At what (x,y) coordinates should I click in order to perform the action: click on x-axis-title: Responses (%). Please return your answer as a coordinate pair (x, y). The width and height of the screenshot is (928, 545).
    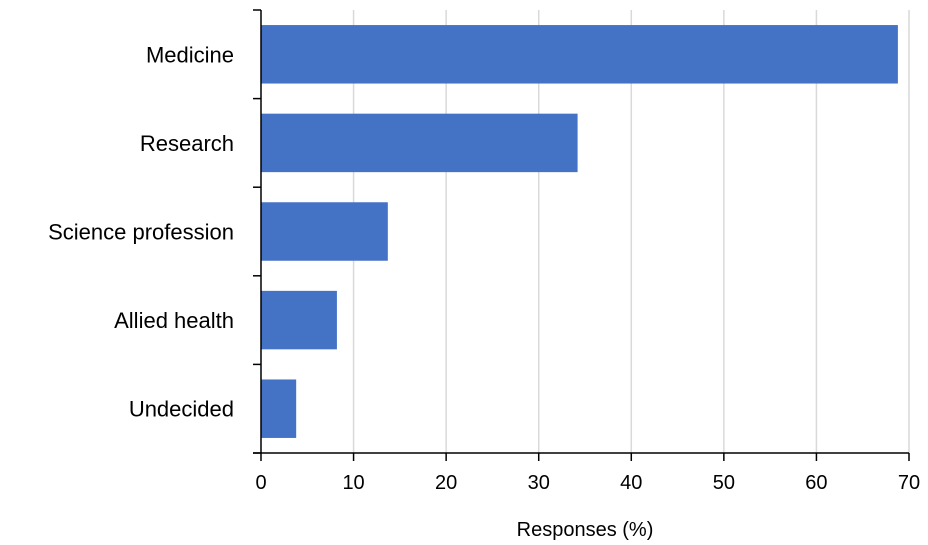
    Looking at the image, I should click on (585, 530).